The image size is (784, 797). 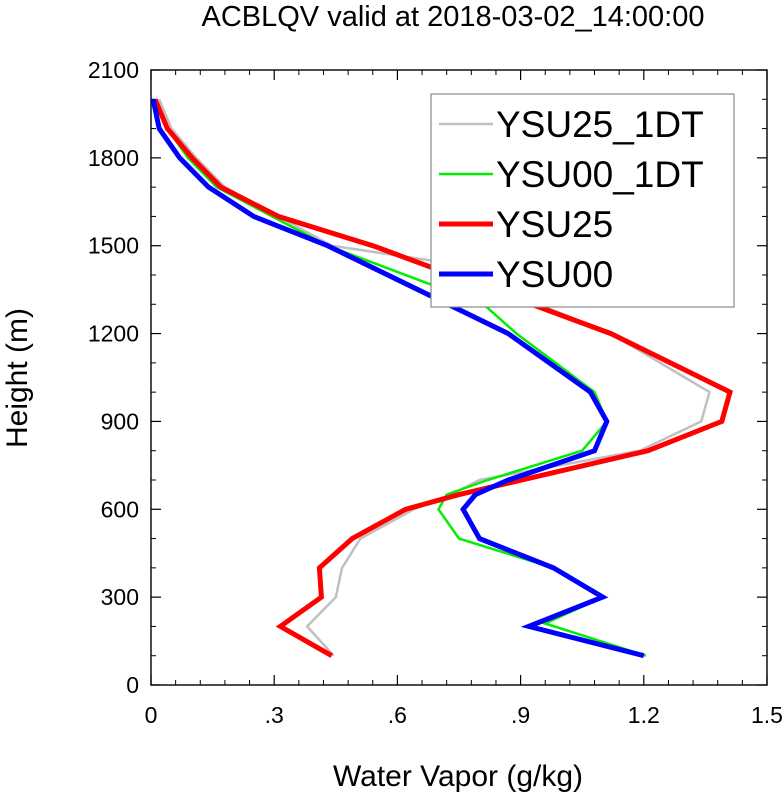 I want to click on legend-label-ysu00-1dt: YSU00_1DT, so click(x=600, y=174).